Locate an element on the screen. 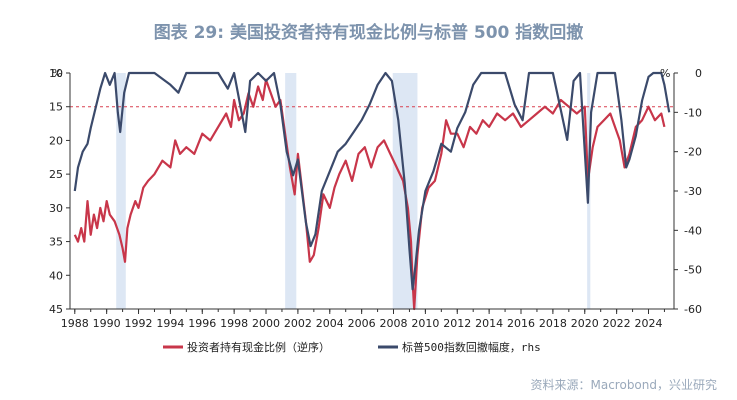 The width and height of the screenshot is (737, 400). x-tick-label: 1990 is located at coordinates (107, 323).